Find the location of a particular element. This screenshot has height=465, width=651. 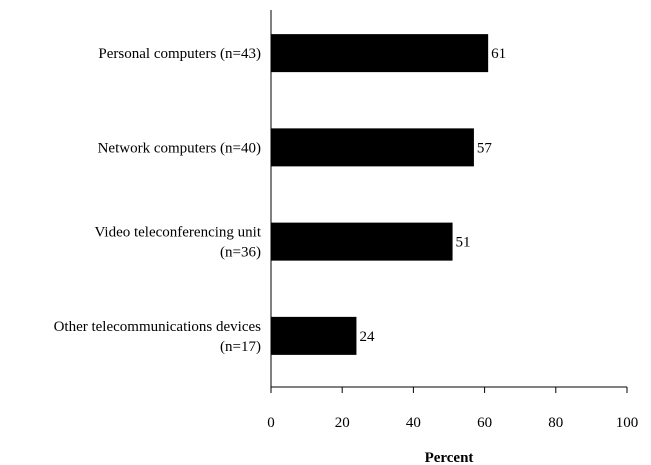

category-label: Other telecommunications devices is located at coordinates (158, 327).